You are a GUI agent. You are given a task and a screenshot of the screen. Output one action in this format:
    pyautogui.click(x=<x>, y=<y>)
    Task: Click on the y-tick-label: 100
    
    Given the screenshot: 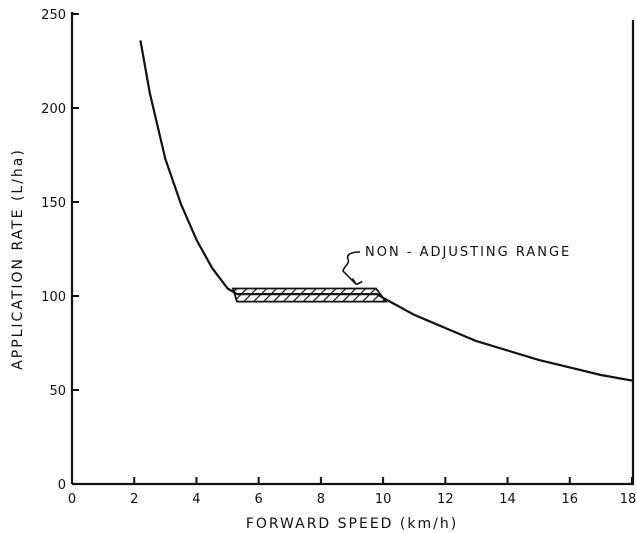 What is the action you would take?
    pyautogui.click(x=53, y=297)
    